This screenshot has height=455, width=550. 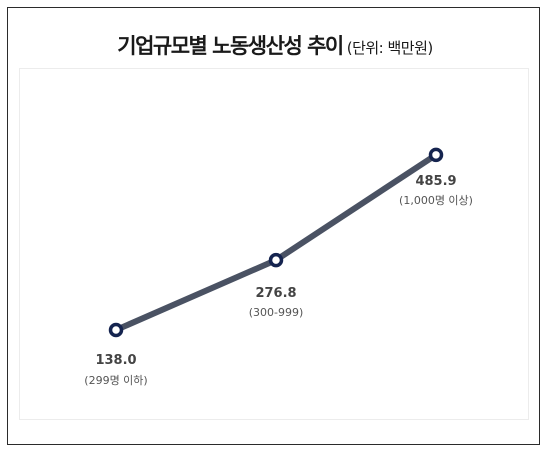 What do you see at coordinates (276, 312) in the screenshot?
I see `category-label: (300-999)` at bounding box center [276, 312].